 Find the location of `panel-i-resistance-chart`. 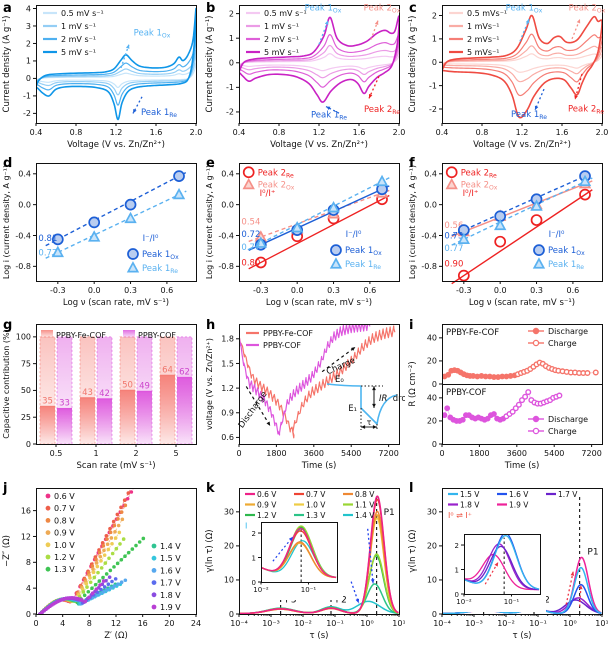

panel-i-resistance-chart is located at coordinates (507, 399).